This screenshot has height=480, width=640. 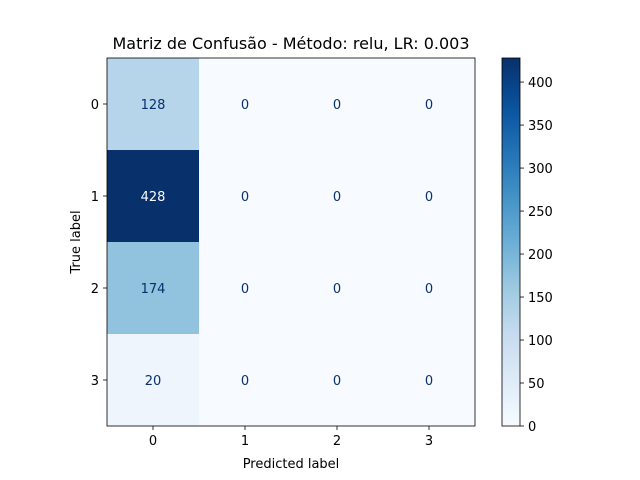 What do you see at coordinates (95, 381) in the screenshot?
I see `y-tick-label-3: 3` at bounding box center [95, 381].